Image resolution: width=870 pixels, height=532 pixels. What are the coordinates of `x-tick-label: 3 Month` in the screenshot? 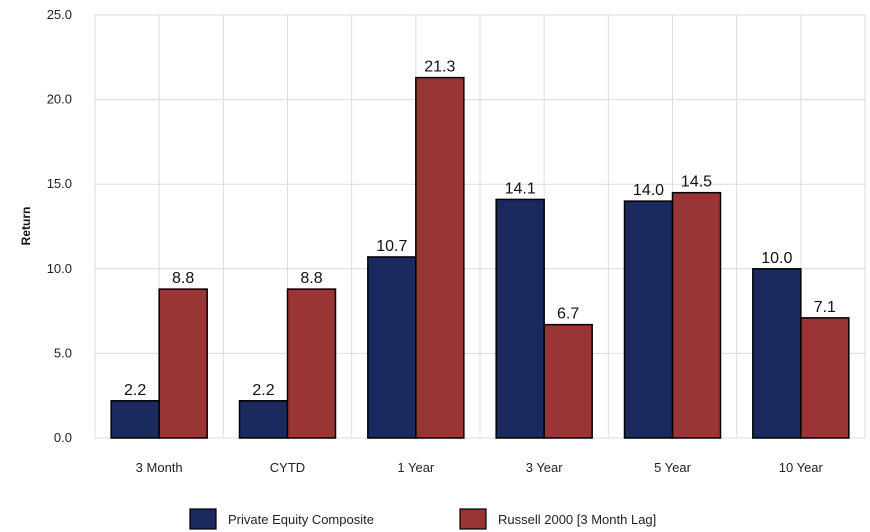 It's located at (159, 467).